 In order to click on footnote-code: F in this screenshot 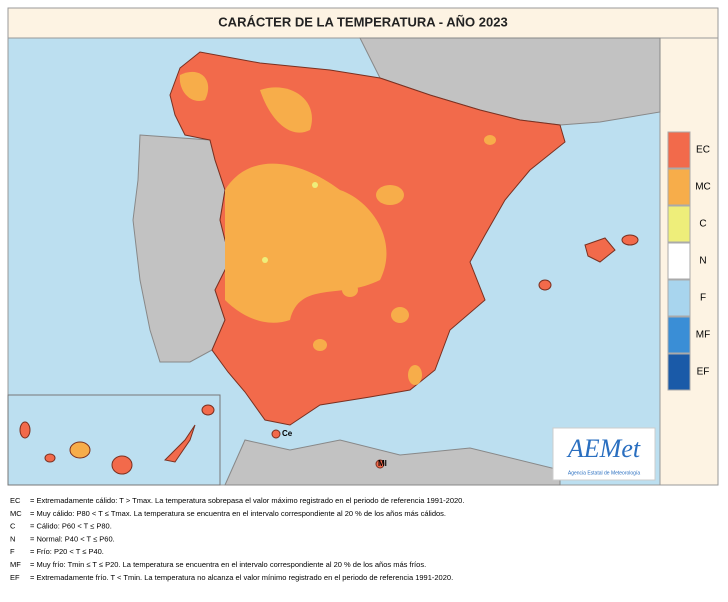, I will do `click(12, 551)`.